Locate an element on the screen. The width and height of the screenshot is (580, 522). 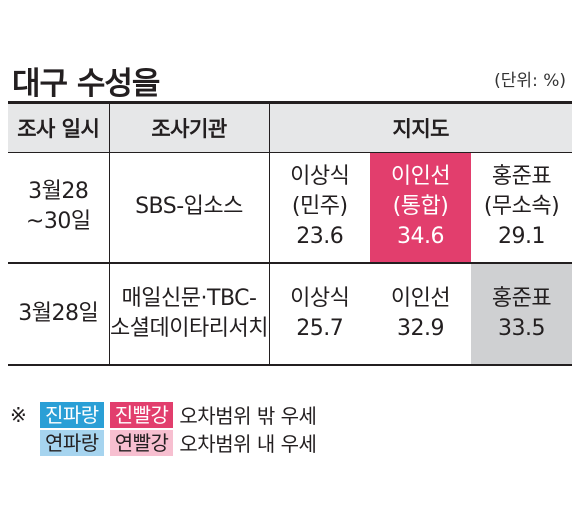
candidate-cell: 홍준표 (무소속) 29.1 is located at coordinates (521, 208).